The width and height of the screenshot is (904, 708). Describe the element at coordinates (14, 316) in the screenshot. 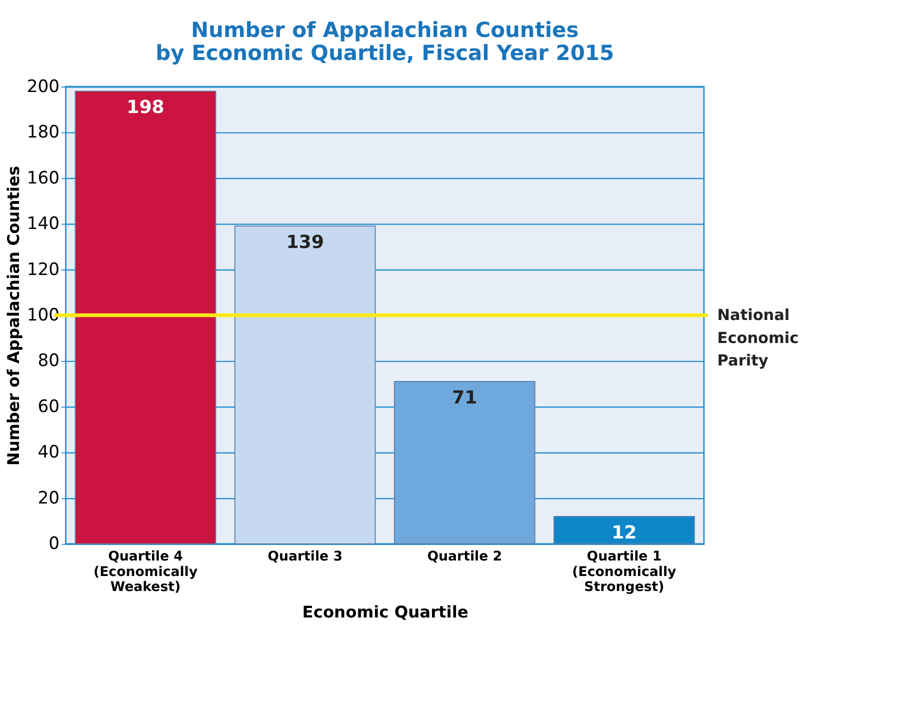

I see `y-axis-title: Number of Appalachian Counties` at that location.